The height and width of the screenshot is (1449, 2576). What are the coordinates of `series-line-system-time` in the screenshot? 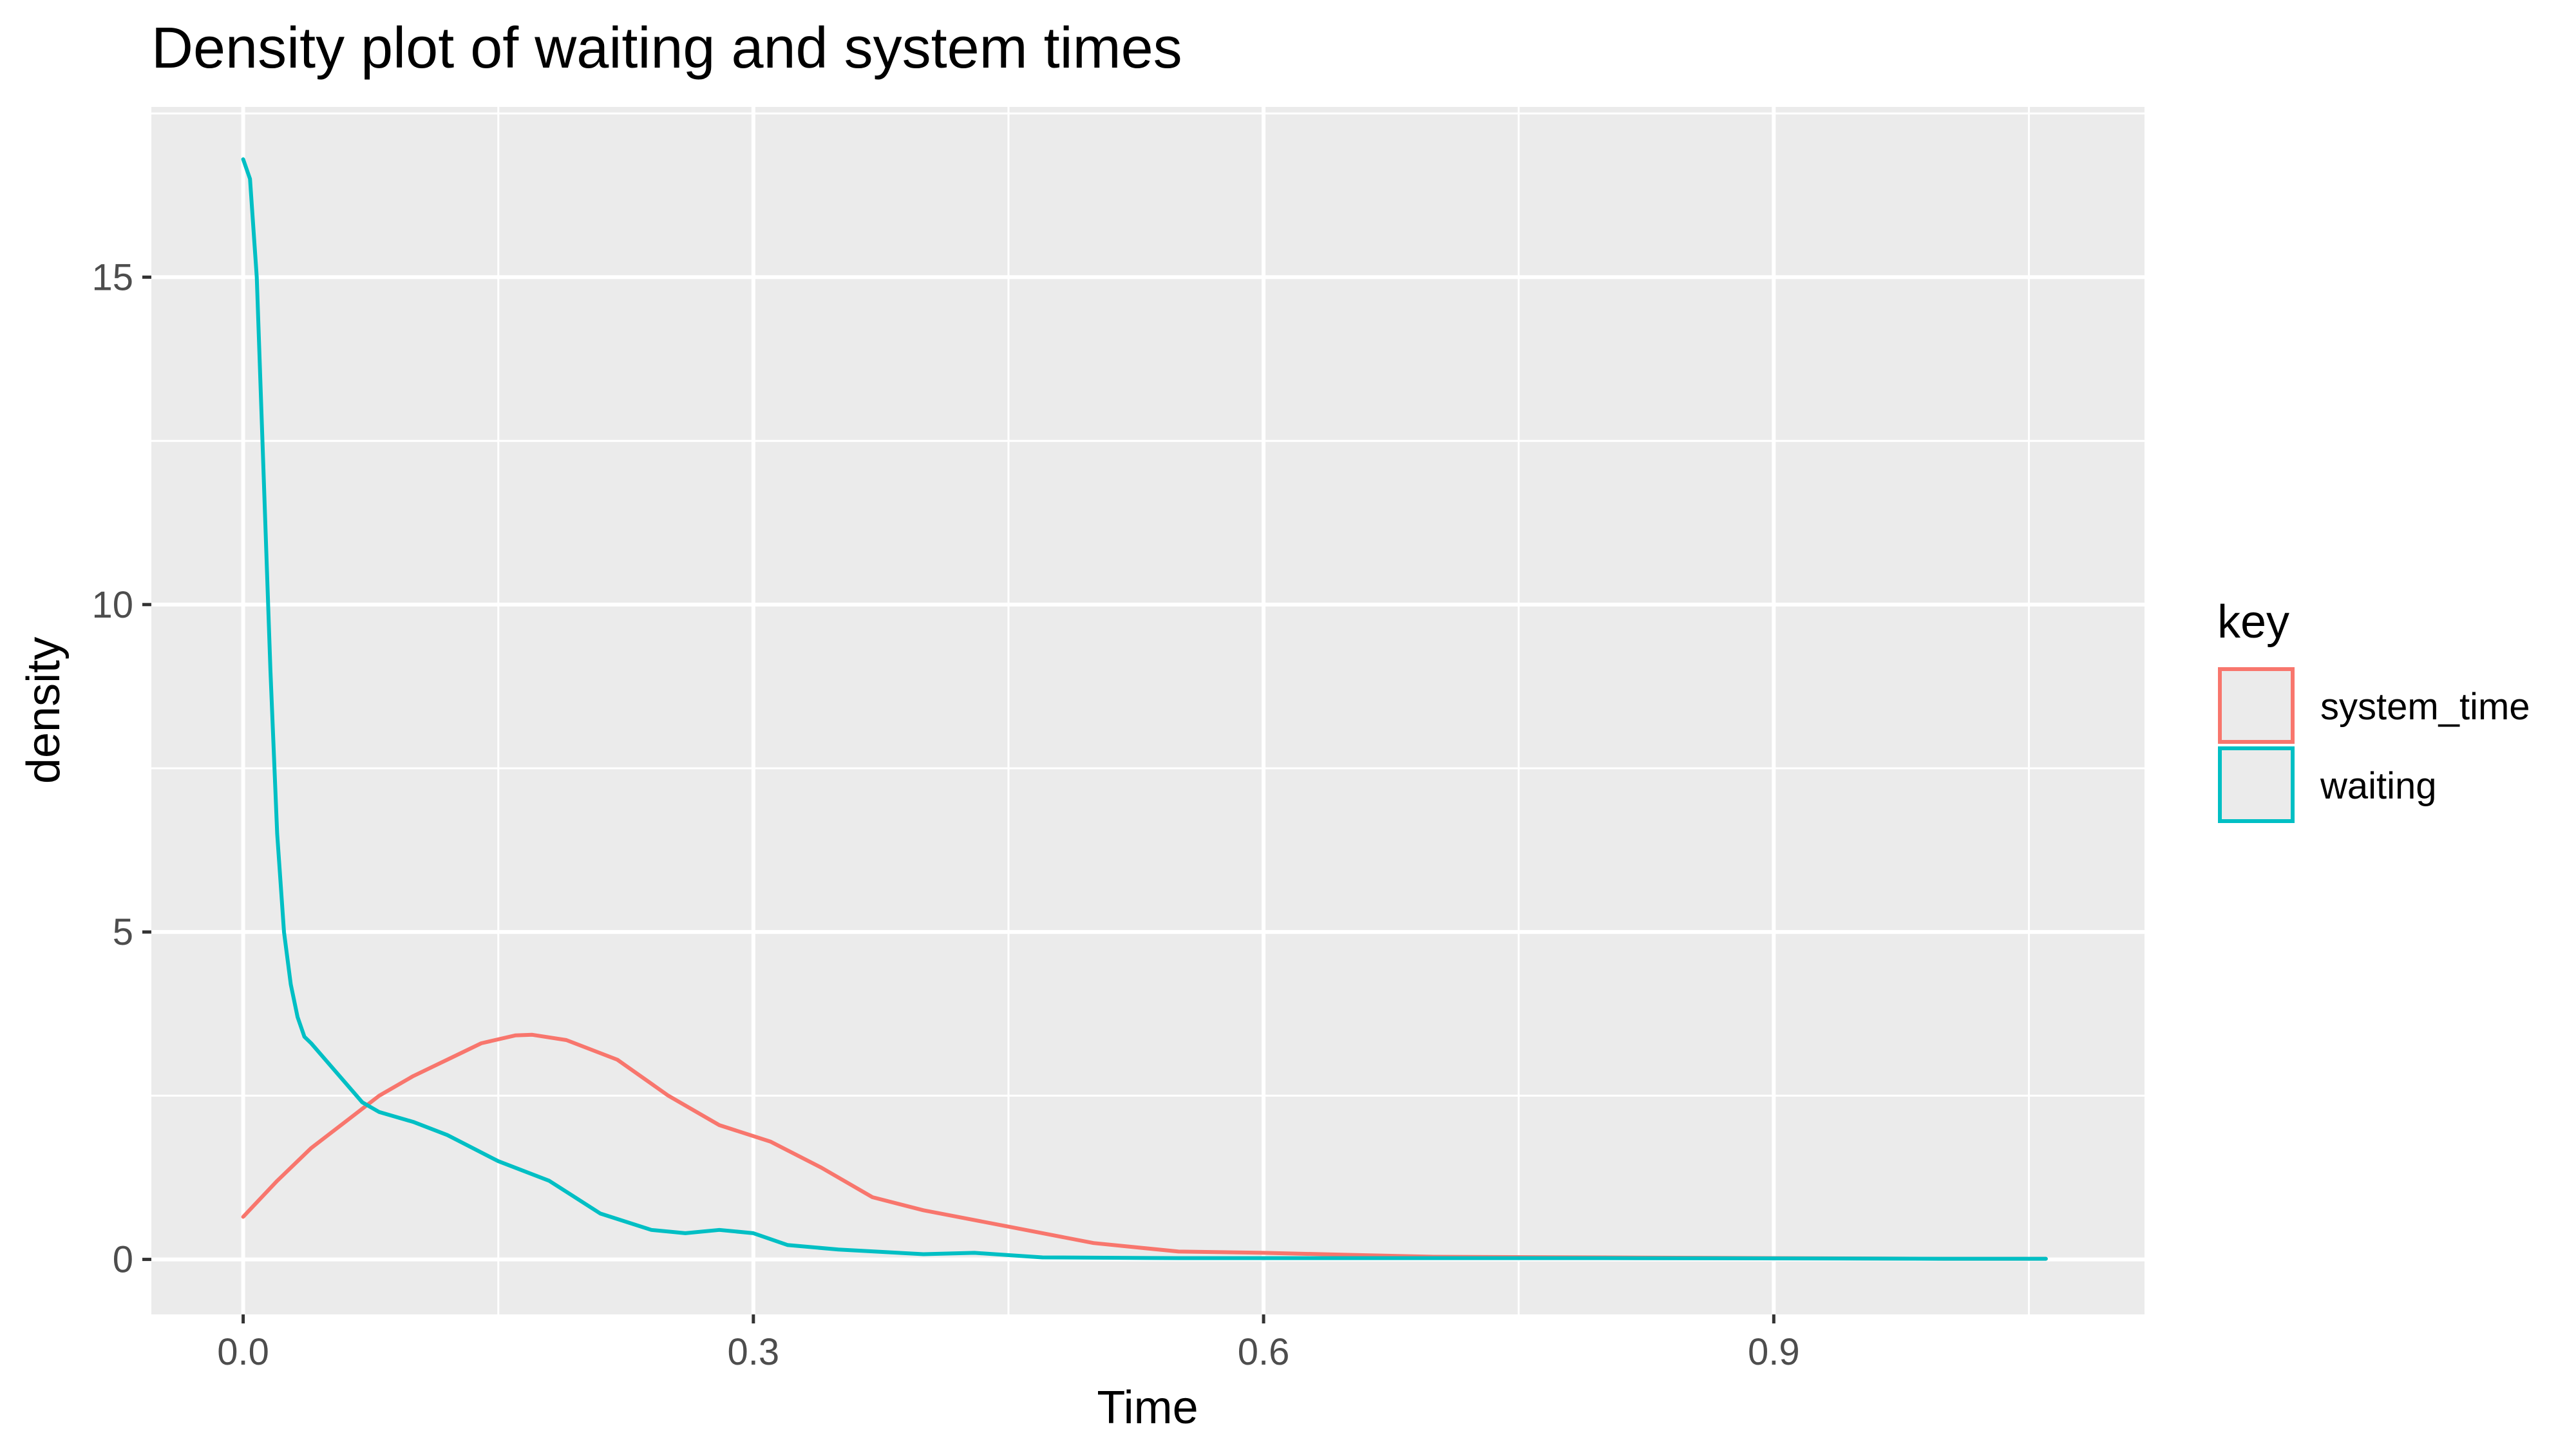 It's located at (1144, 1146).